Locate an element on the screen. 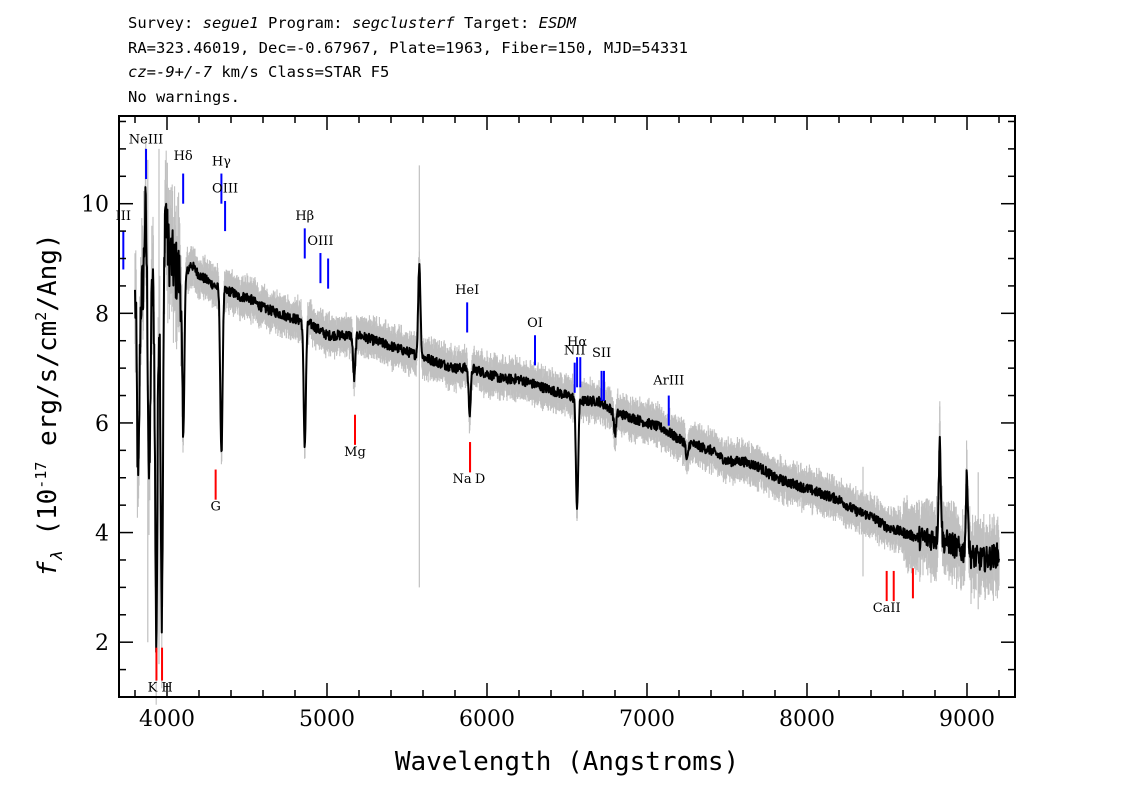 This screenshot has width=1134, height=810. y-tick-label: 8 is located at coordinates (102, 314).